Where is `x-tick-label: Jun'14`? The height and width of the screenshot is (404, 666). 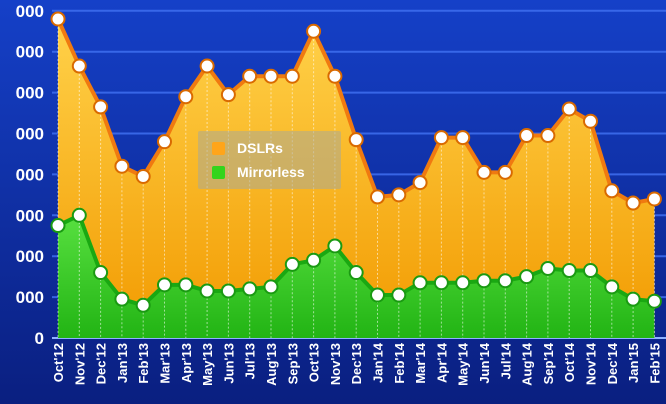 x-tick-label: Jun'14 is located at coordinates (484, 362).